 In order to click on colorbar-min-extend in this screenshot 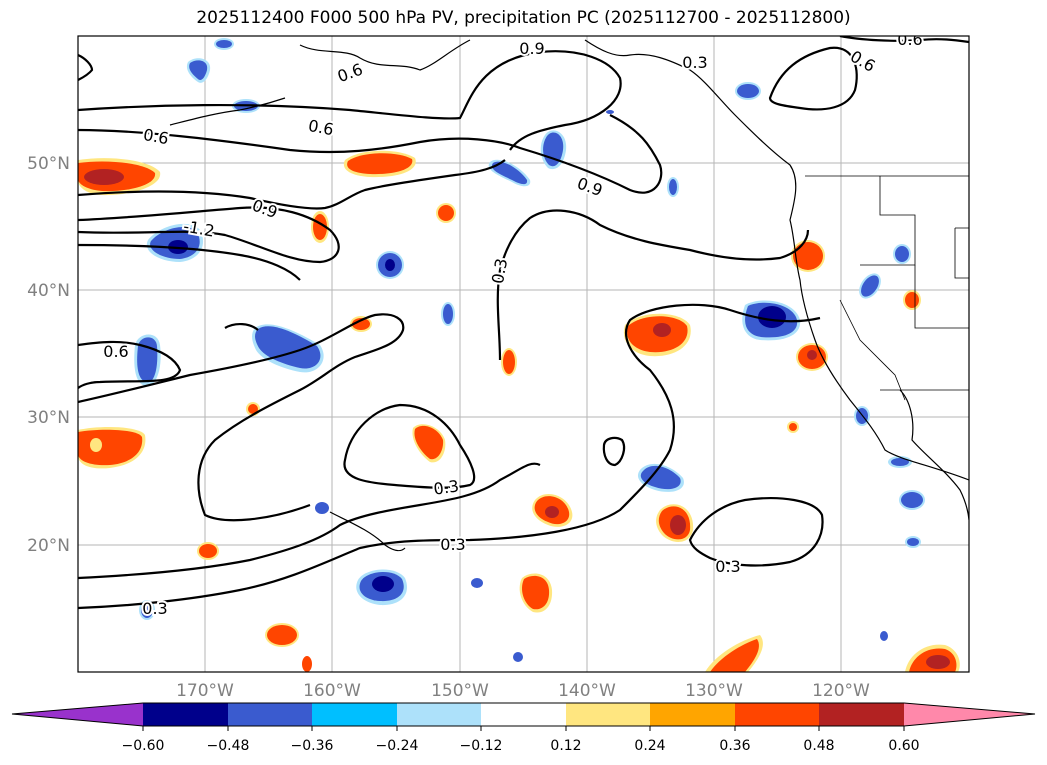, I will do `click(77, 714)`.